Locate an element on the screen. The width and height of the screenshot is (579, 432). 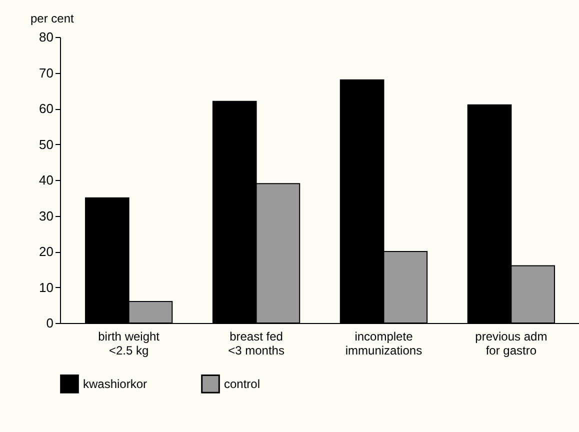
y-tick-label: 50 is located at coordinates (46, 144).